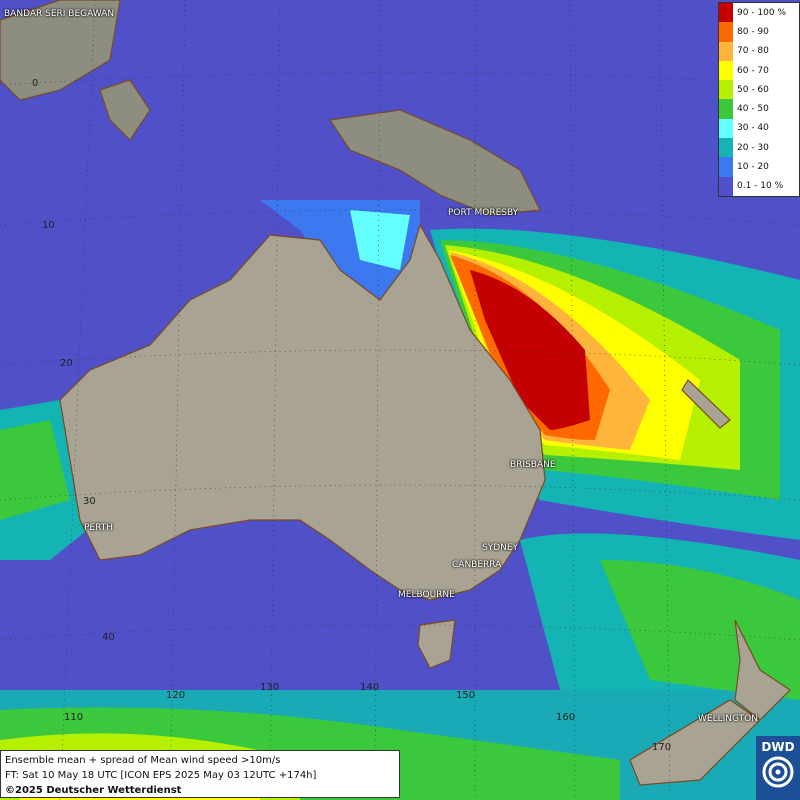  What do you see at coordinates (500, 548) in the screenshot?
I see `city-sydney: SYDNEY` at bounding box center [500, 548].